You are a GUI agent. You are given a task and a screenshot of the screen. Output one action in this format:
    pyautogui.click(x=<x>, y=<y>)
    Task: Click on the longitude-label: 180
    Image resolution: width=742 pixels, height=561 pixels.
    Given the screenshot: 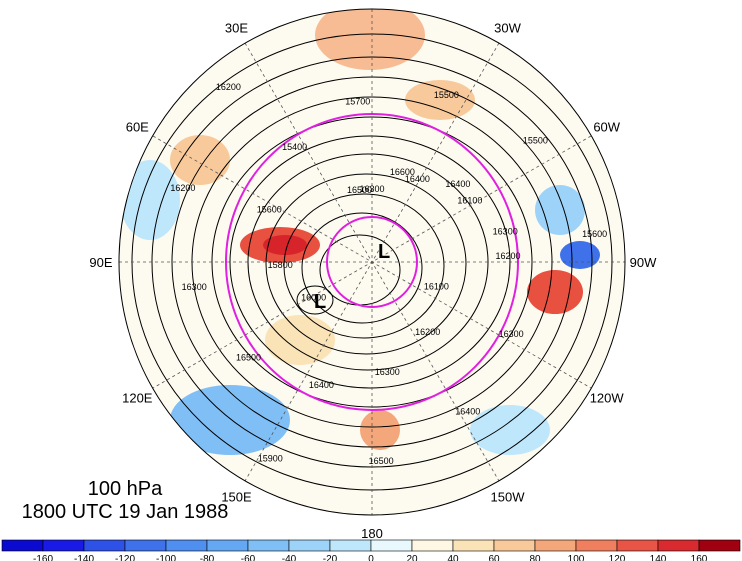 What is the action you would take?
    pyautogui.click(x=372, y=533)
    